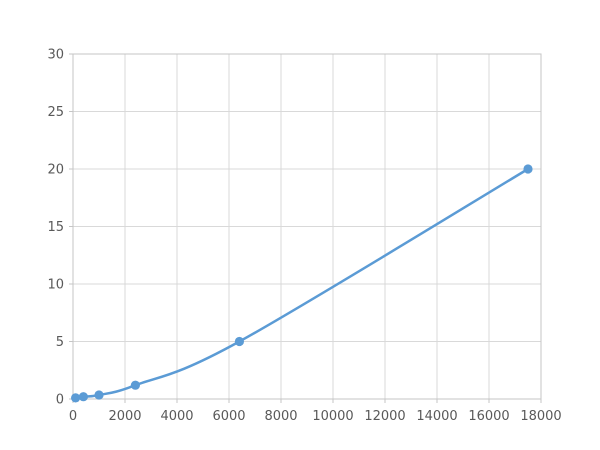  What do you see at coordinates (436, 416) in the screenshot?
I see `x-tick-label: 14000` at bounding box center [436, 416].